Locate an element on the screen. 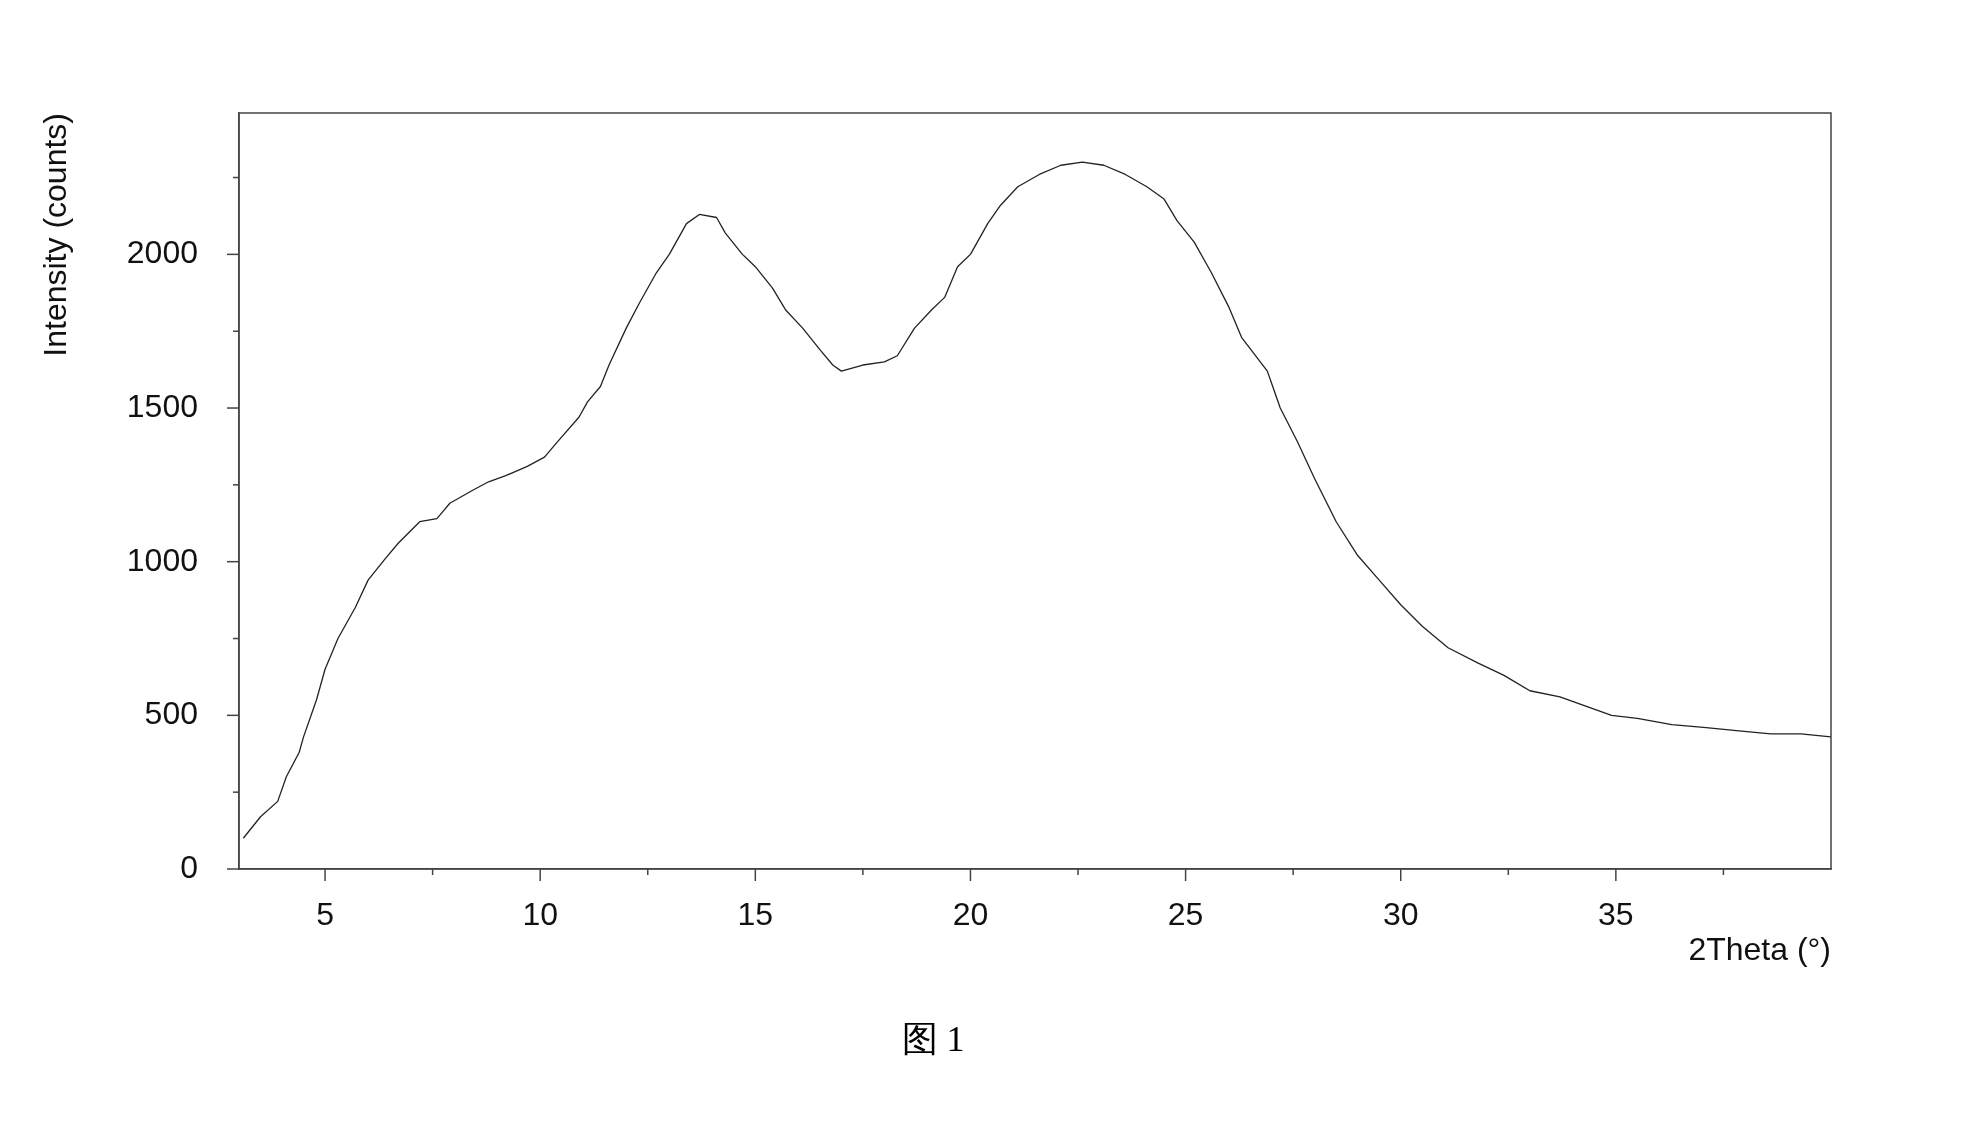  y-tick-label: 1500 is located at coordinates (162, 405).